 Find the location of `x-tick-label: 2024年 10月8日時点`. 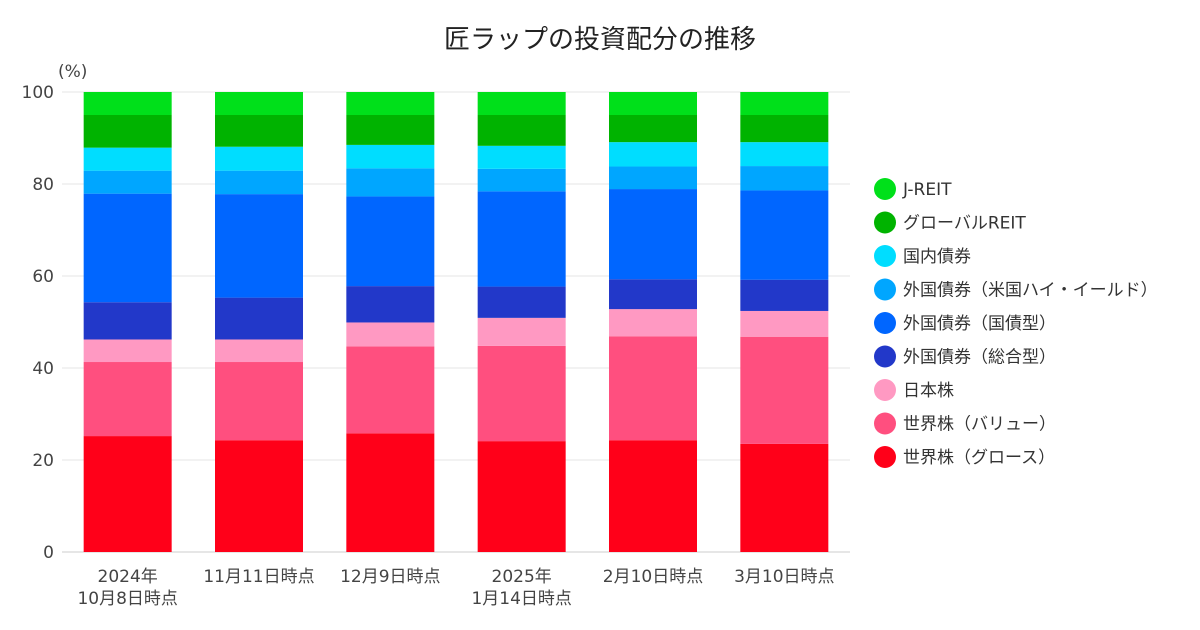

x-tick-label: 2024年 10月8日時点 is located at coordinates (127, 588).